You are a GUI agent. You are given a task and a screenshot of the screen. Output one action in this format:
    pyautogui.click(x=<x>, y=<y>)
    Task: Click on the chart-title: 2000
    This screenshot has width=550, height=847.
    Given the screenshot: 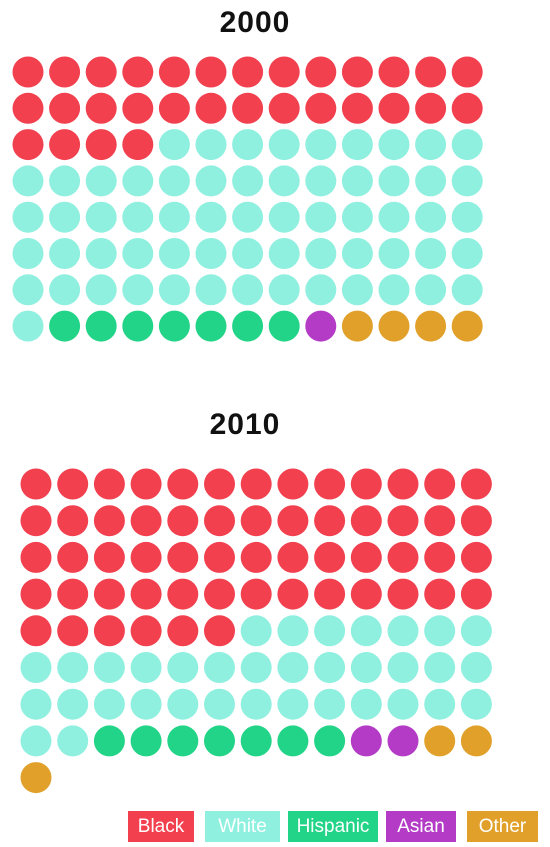 What is the action you would take?
    pyautogui.click(x=255, y=22)
    